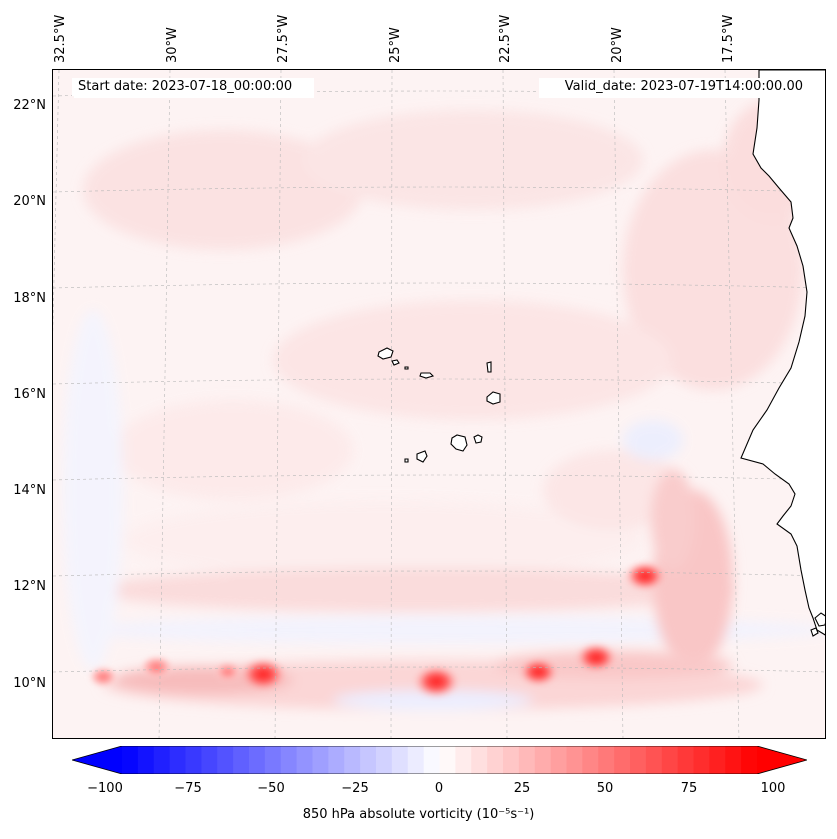 This screenshot has width=837, height=839. What do you see at coordinates (728, 38) in the screenshot?
I see `lon-label-17-5w: 17.5°W` at bounding box center [728, 38].